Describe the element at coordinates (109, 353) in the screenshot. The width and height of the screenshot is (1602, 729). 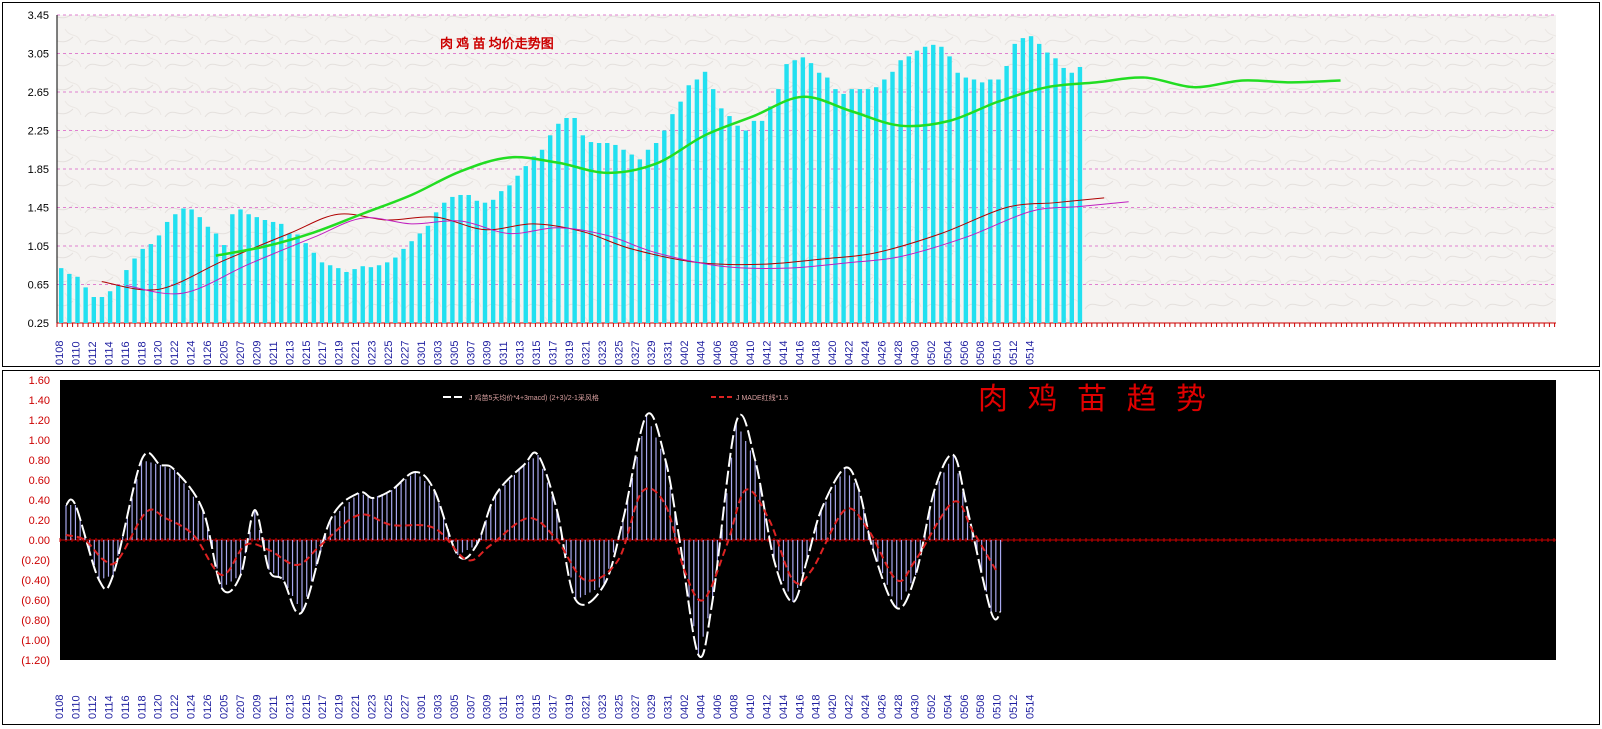
I see `x-tick-label: 0114` at that location.